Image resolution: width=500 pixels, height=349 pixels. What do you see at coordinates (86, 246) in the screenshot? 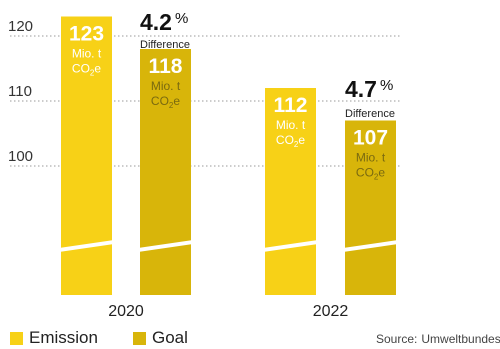
I see `axis-break-mark-emission-2020` at bounding box center [86, 246].